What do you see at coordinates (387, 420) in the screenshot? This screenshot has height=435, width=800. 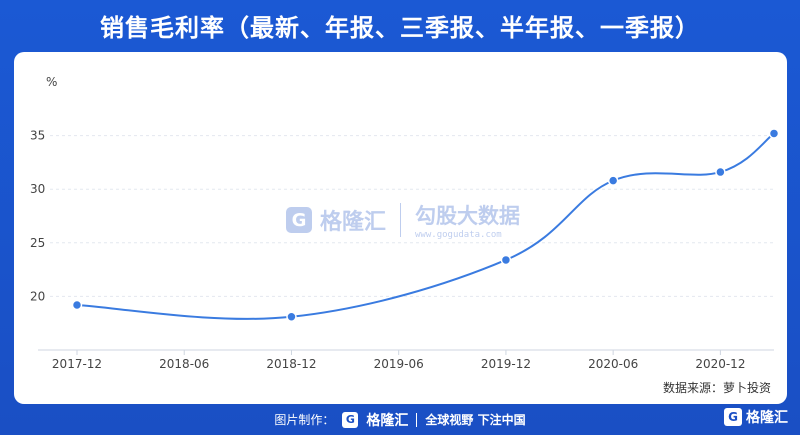 I see `footer-logo-text: 格隆汇` at bounding box center [387, 420].